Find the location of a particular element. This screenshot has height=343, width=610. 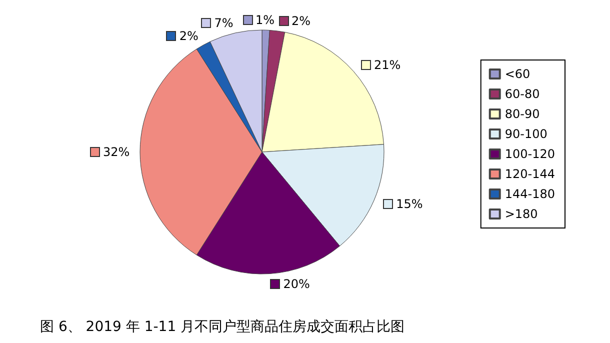

data-label: 7% is located at coordinates (224, 23).